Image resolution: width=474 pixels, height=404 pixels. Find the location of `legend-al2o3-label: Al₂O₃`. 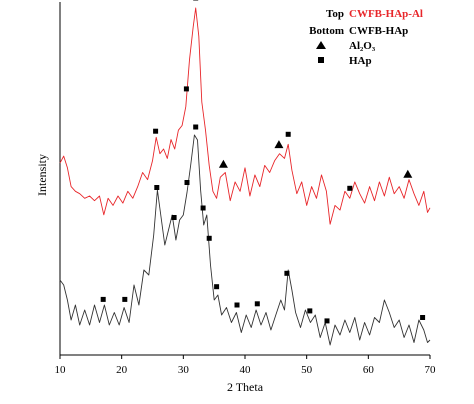

legend-al2o3-label: Al₂O₃ is located at coordinates (362, 46).